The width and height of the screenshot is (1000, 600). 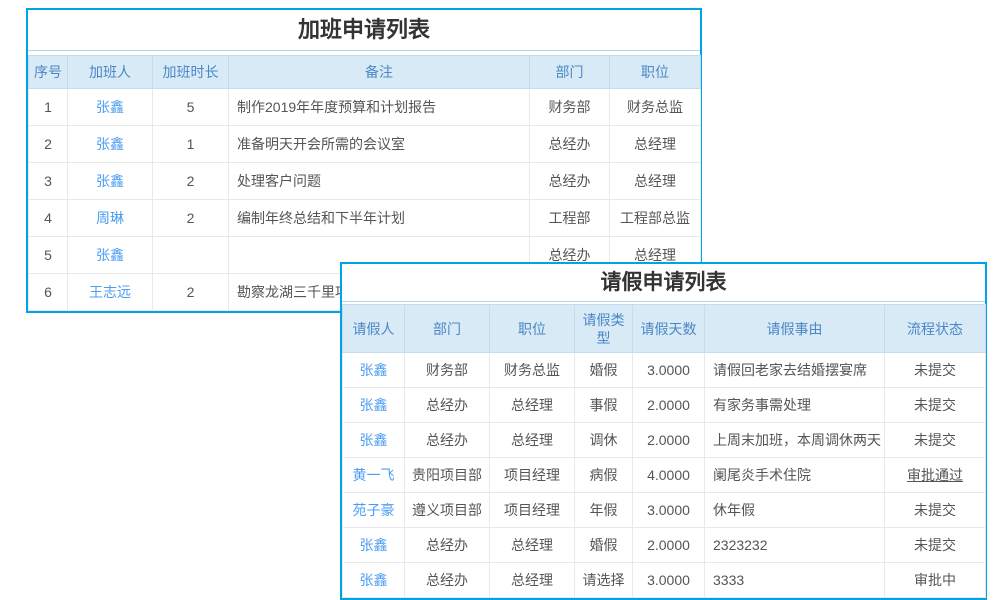 I want to click on table-row: 4 周琳 2 编制年终总结和下半年计划 工程部 工程部总监, so click(x=364, y=218).